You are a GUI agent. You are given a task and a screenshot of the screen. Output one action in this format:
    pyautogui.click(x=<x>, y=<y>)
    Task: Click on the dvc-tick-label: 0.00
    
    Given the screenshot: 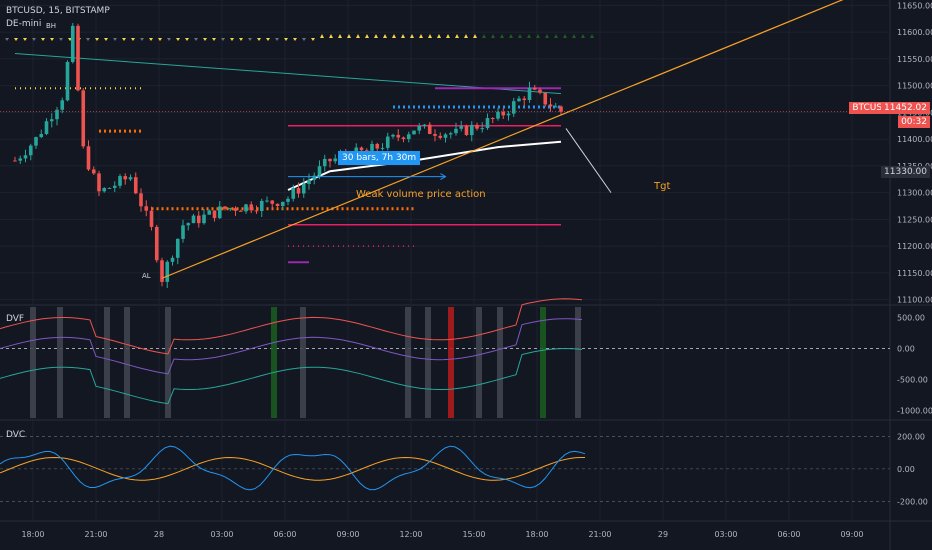 What is the action you would take?
    pyautogui.click(x=906, y=469)
    